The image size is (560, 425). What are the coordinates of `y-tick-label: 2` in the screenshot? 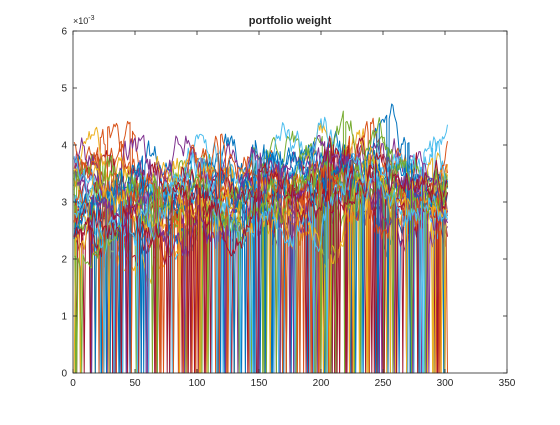 It's located at (64, 260).